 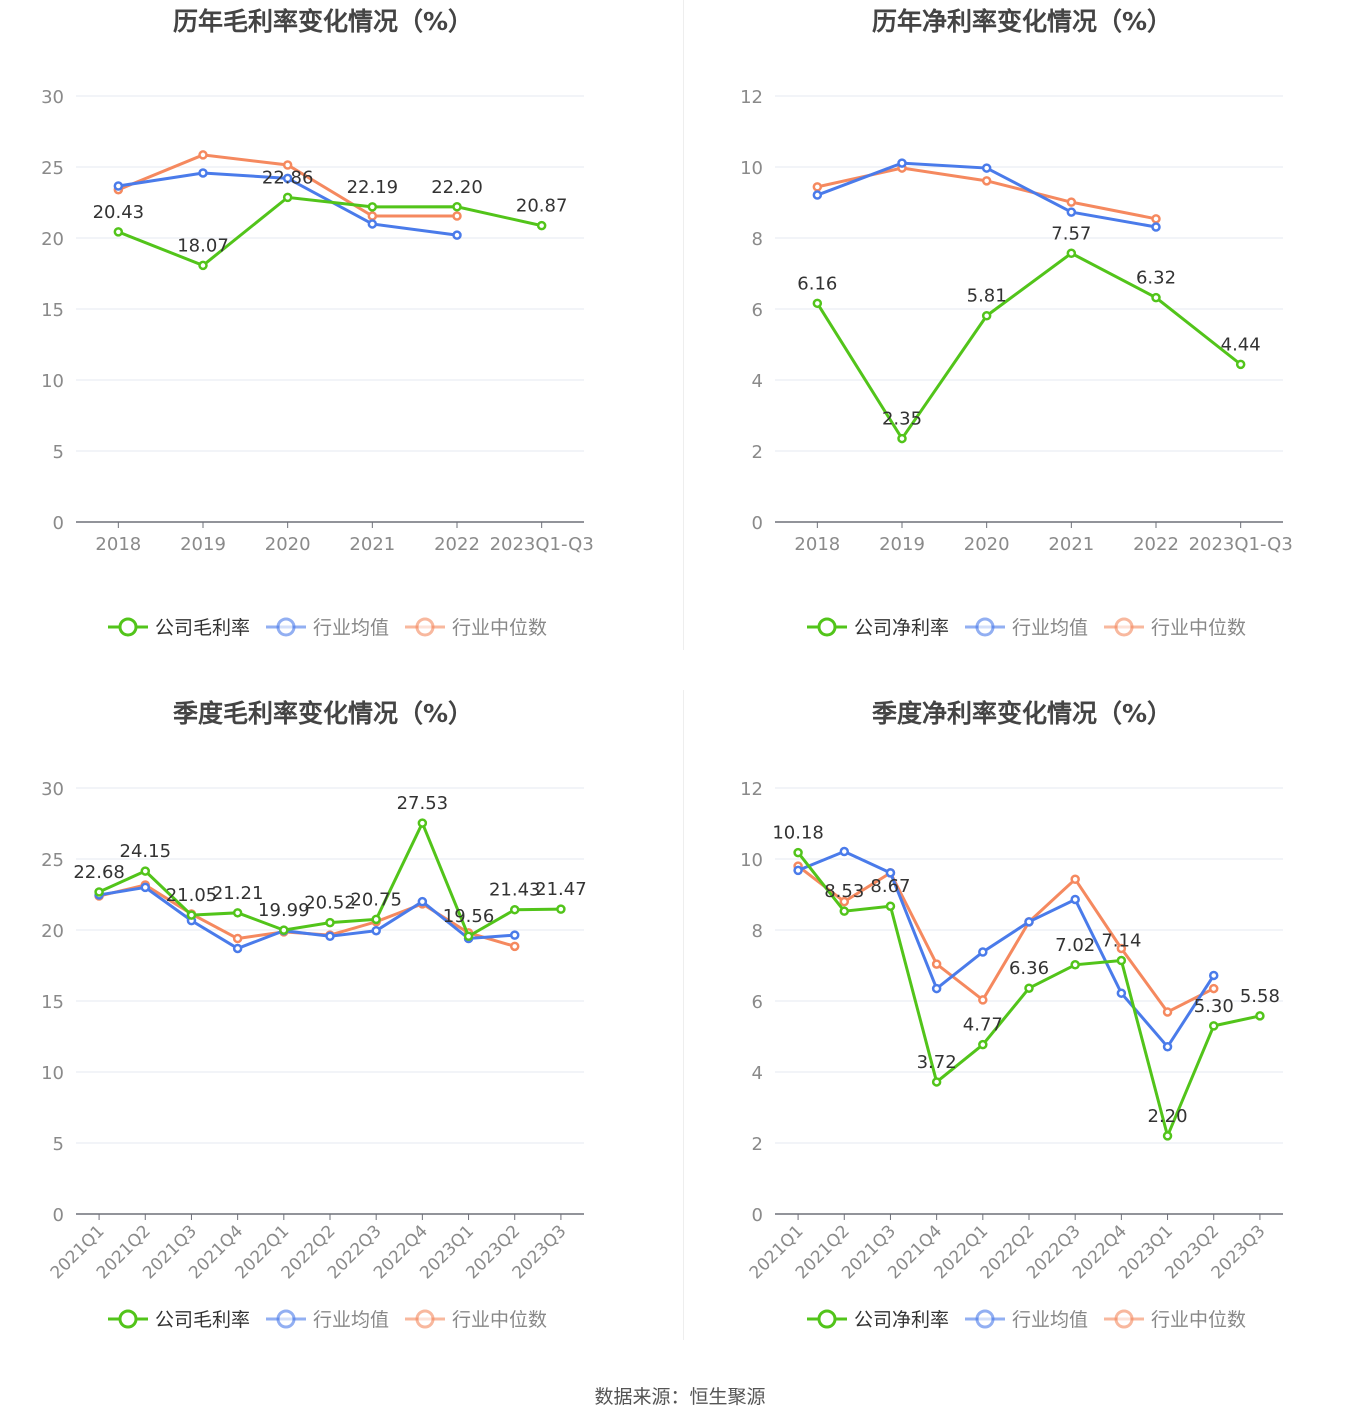 I want to click on data-label: 24.15, so click(x=146, y=851).